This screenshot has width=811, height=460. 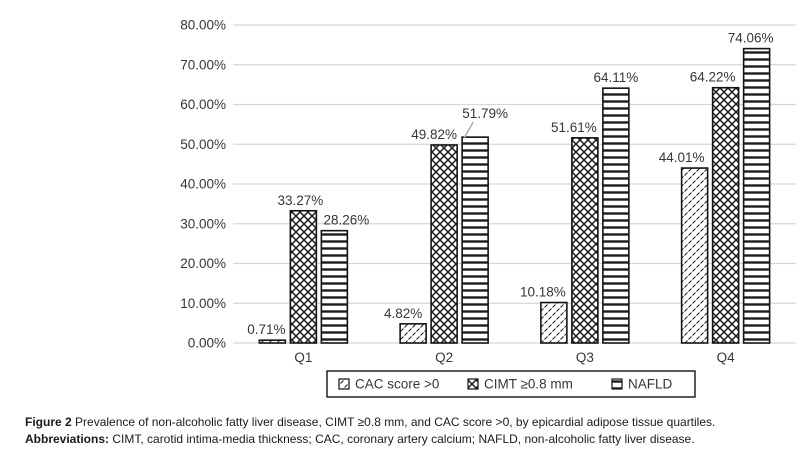 What do you see at coordinates (67, 439) in the screenshot?
I see `caption-abbrev-label: Abbreviations:` at bounding box center [67, 439].